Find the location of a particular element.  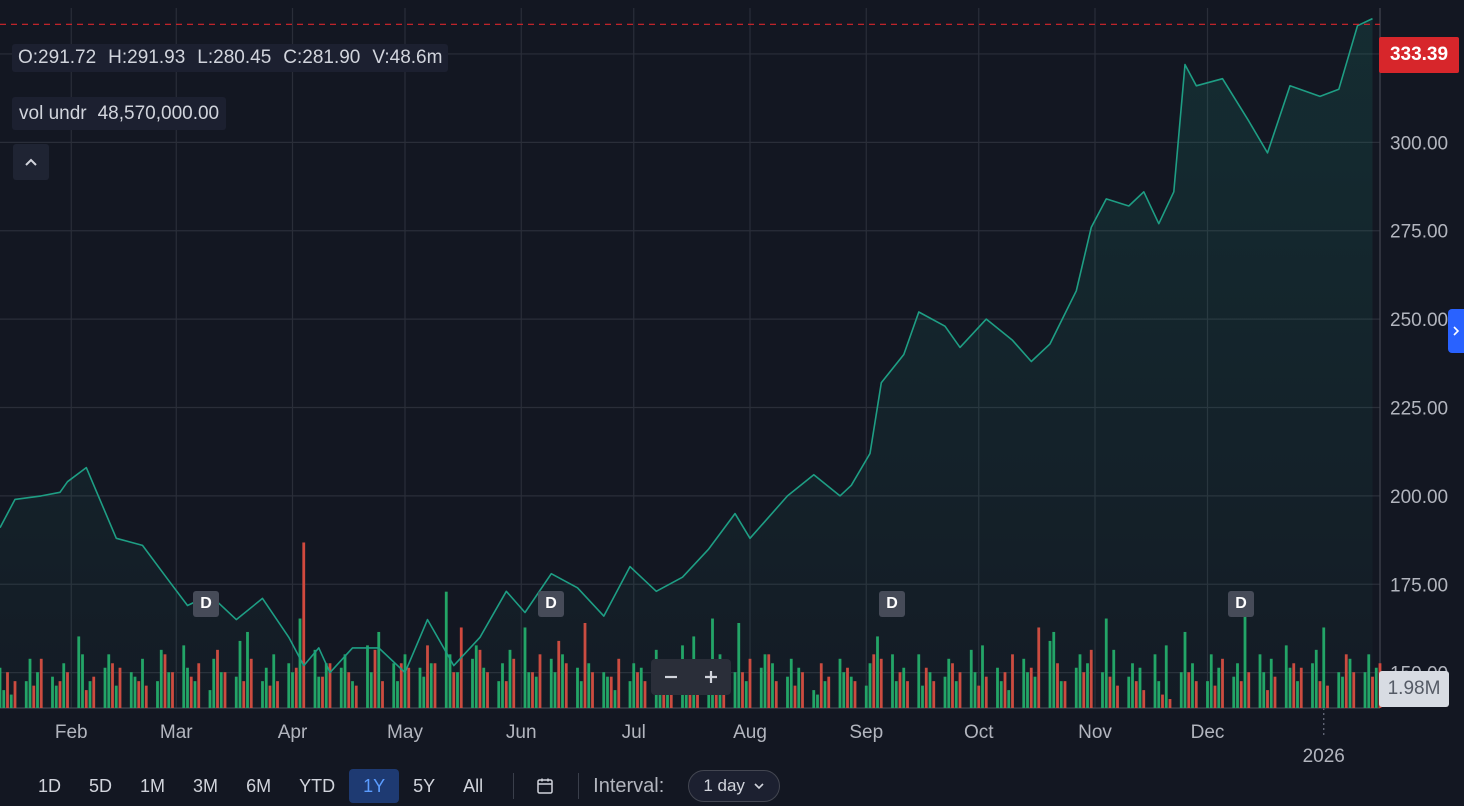

y-tick-label: 275.00 is located at coordinates (1419, 232).